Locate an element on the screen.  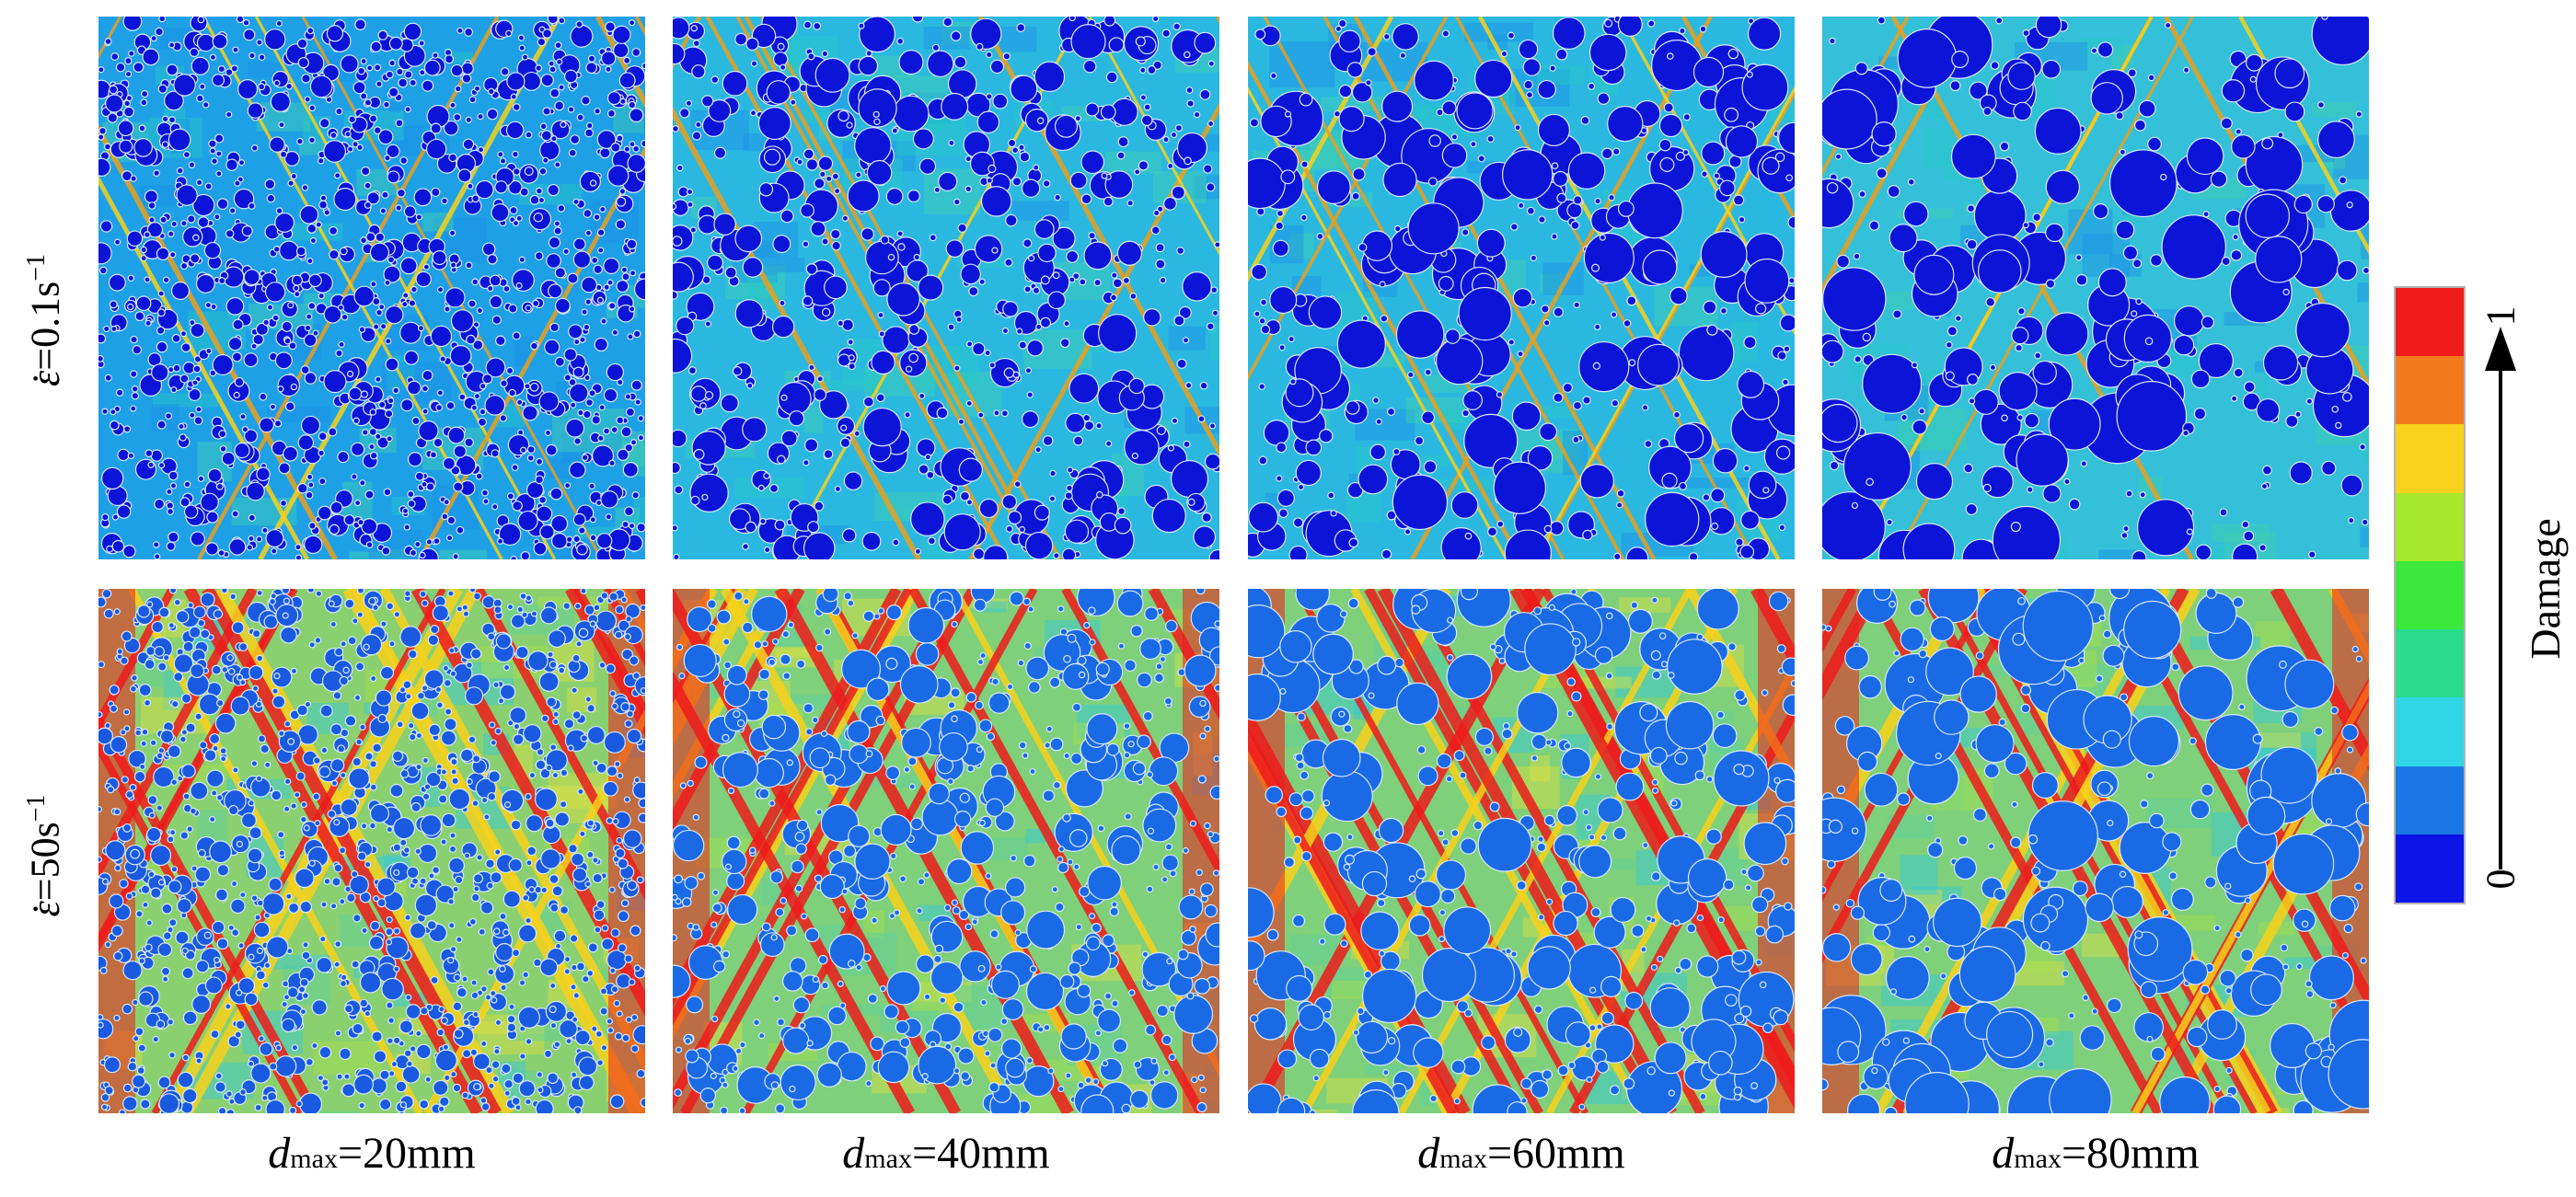
crack-band is located at coordinates (1562, 288).